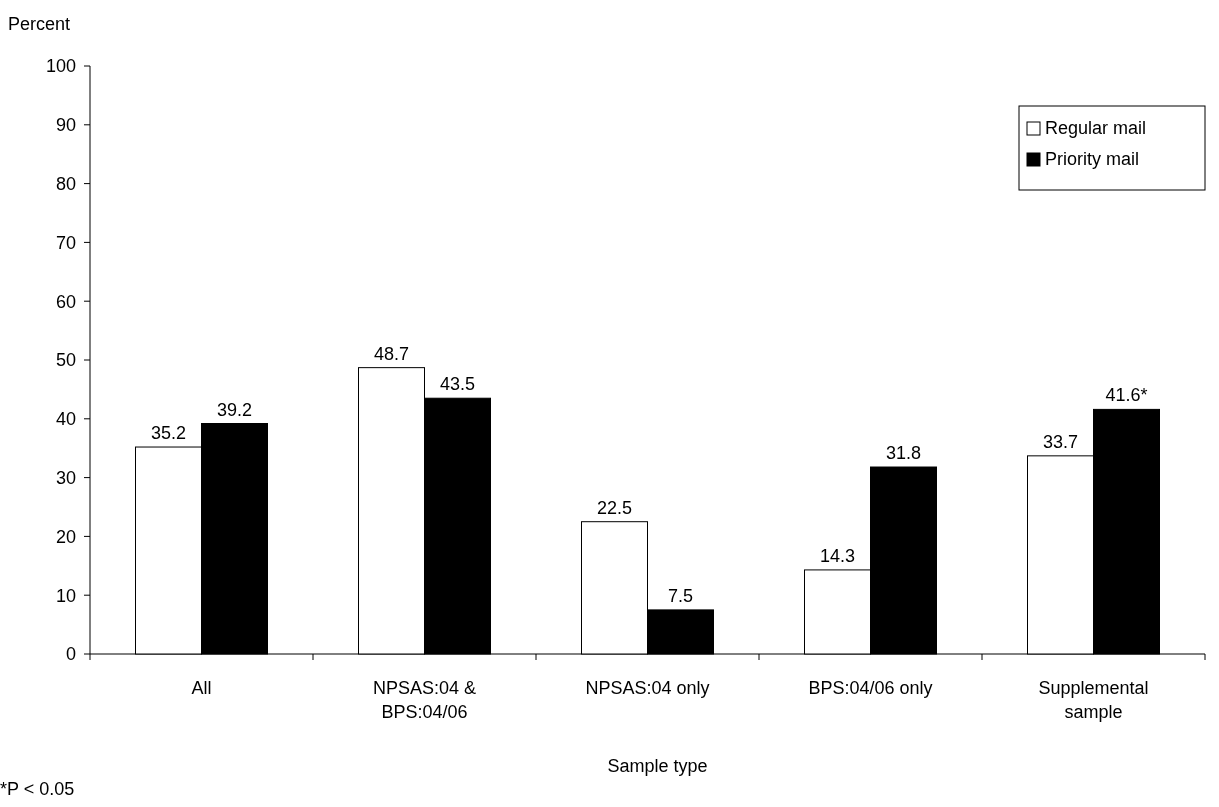 The image size is (1219, 807). What do you see at coordinates (201, 688) in the screenshot?
I see `x-tick-label: All` at bounding box center [201, 688].